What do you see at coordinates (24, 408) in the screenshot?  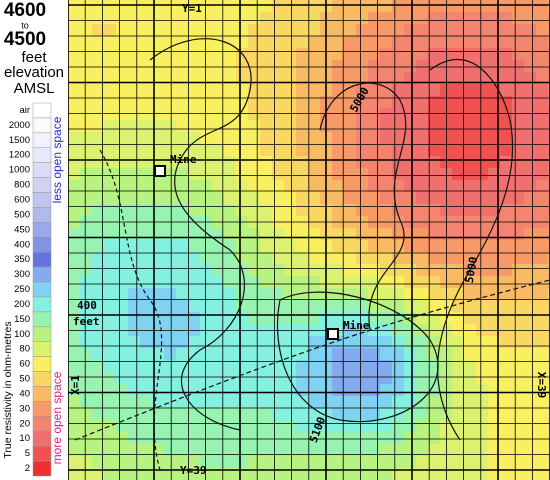 I see `legend-label: 30` at bounding box center [24, 408].